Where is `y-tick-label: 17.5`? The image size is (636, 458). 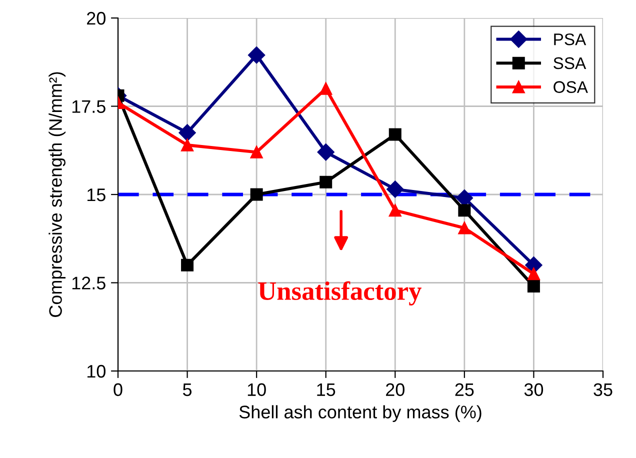 y-tick-label: 17.5 is located at coordinates (89, 106).